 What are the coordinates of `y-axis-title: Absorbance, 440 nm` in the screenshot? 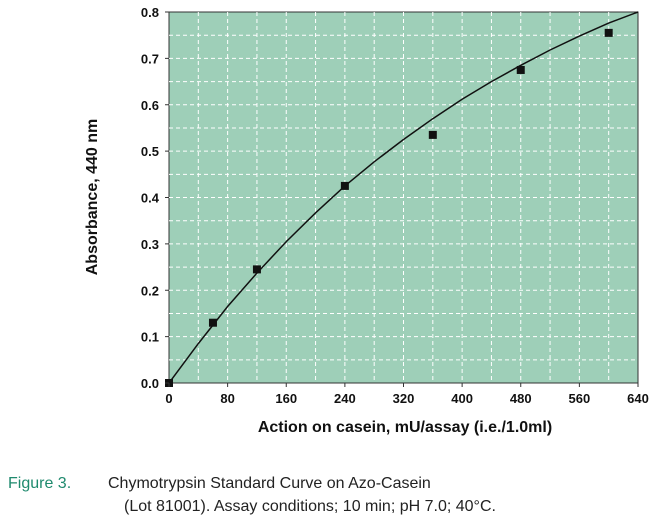 It's located at (92, 197).